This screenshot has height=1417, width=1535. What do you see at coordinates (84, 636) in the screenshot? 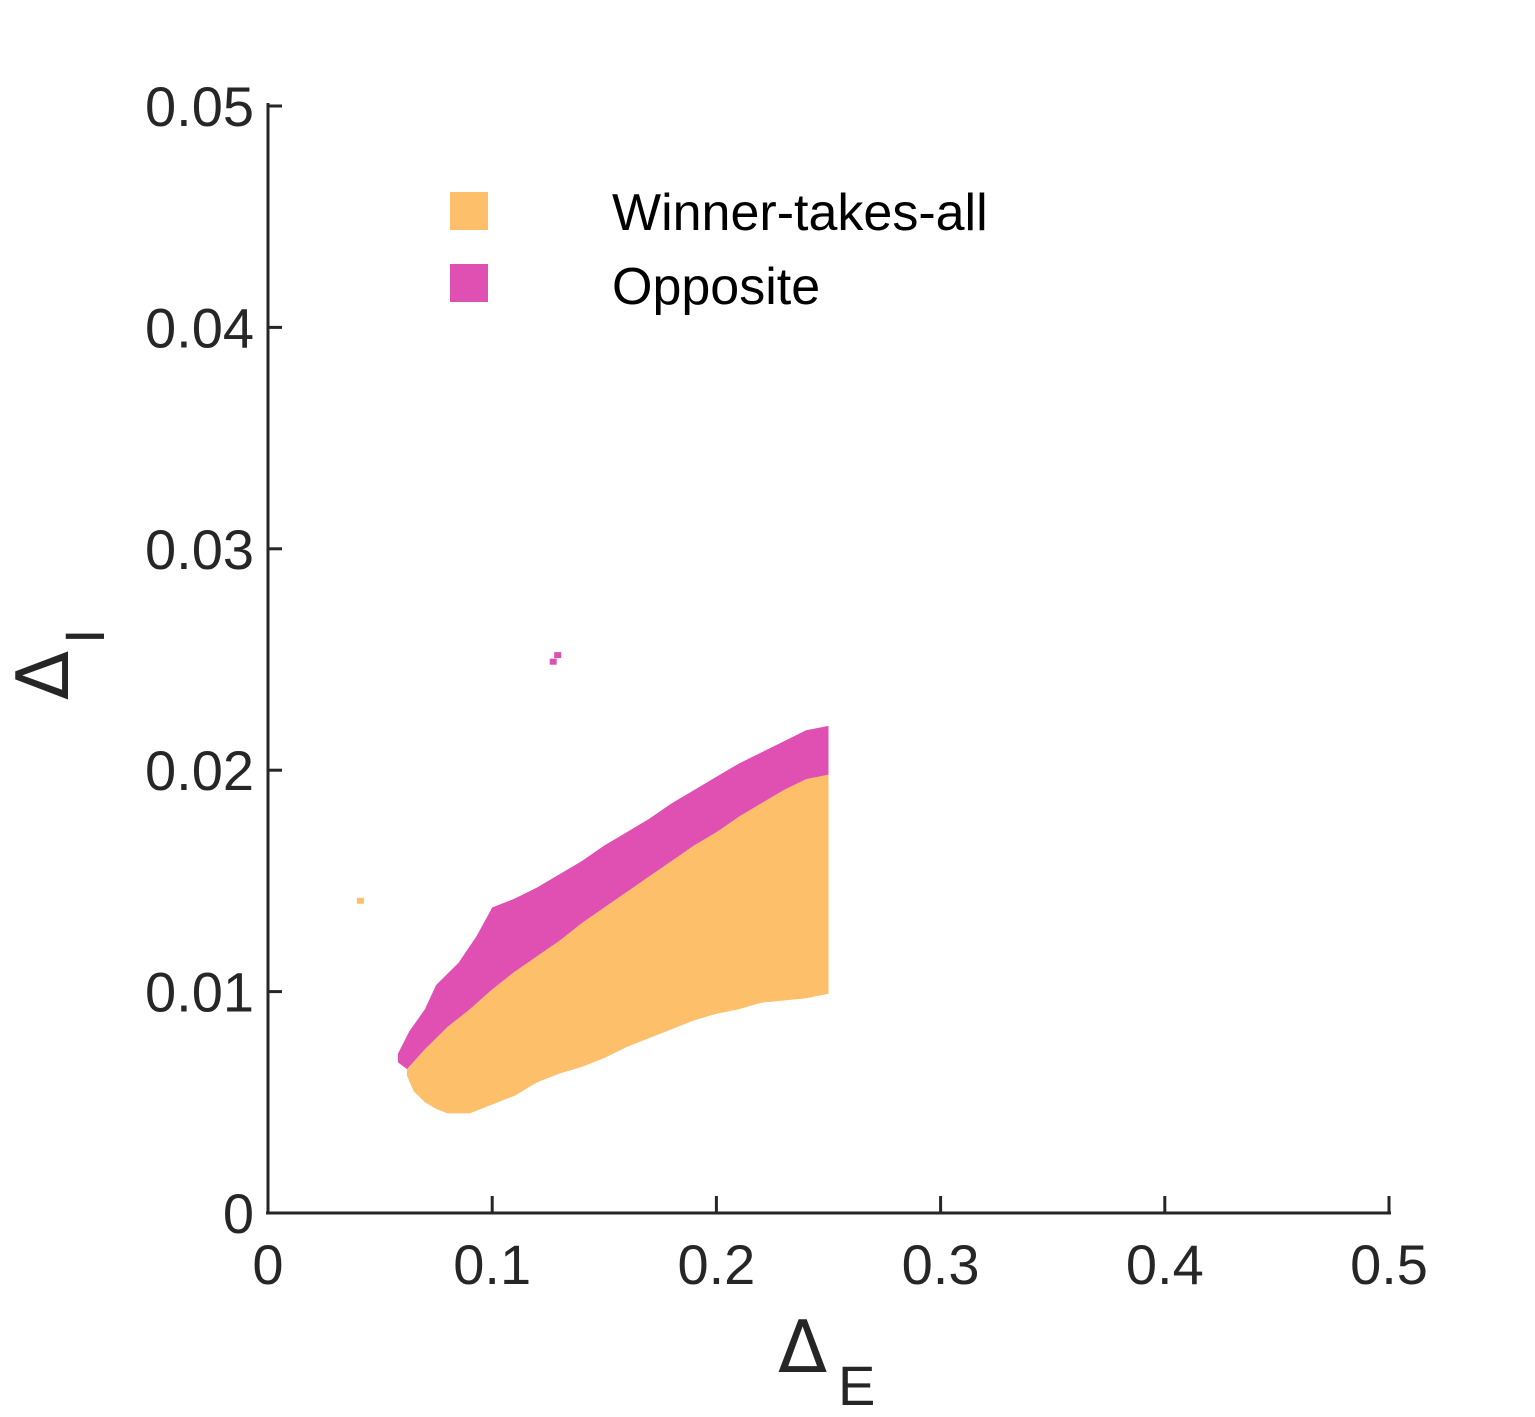
I see `y-axis-label-subscript: I` at bounding box center [84, 636].